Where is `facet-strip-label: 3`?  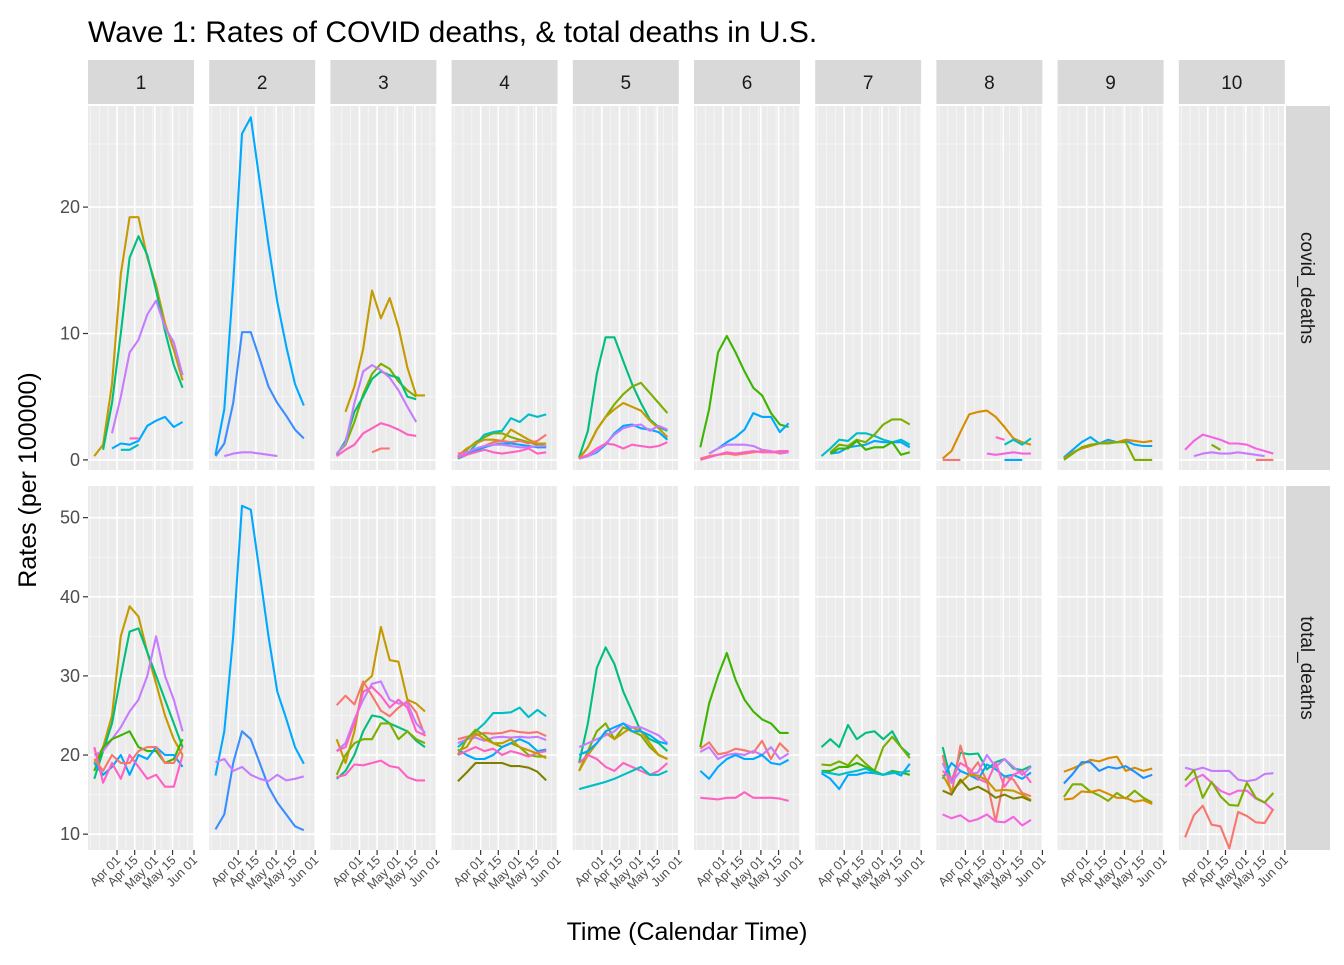 facet-strip-label: 3 is located at coordinates (383, 83).